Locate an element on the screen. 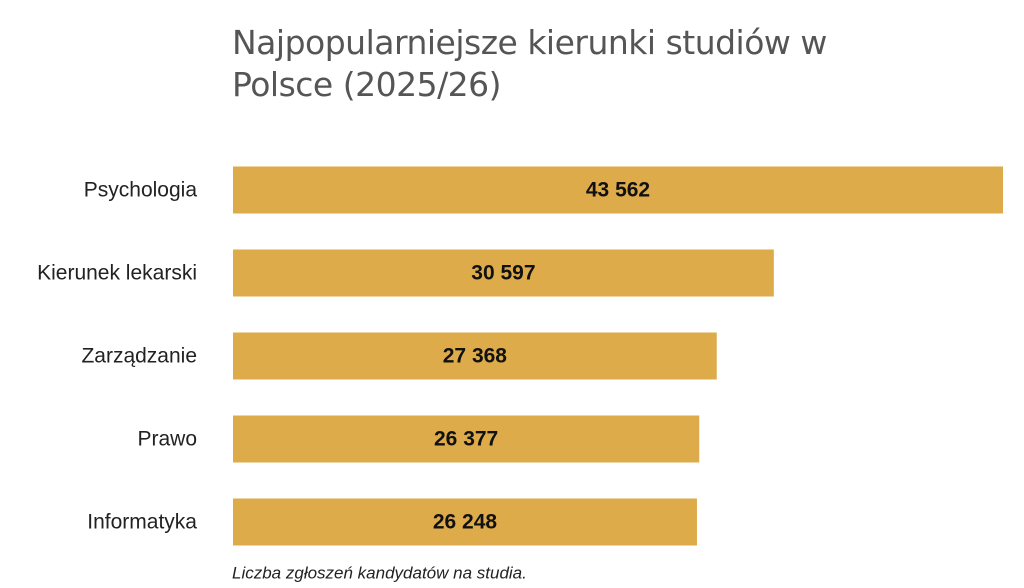 The image size is (1024, 588). value-label: 26 248 is located at coordinates (465, 522).